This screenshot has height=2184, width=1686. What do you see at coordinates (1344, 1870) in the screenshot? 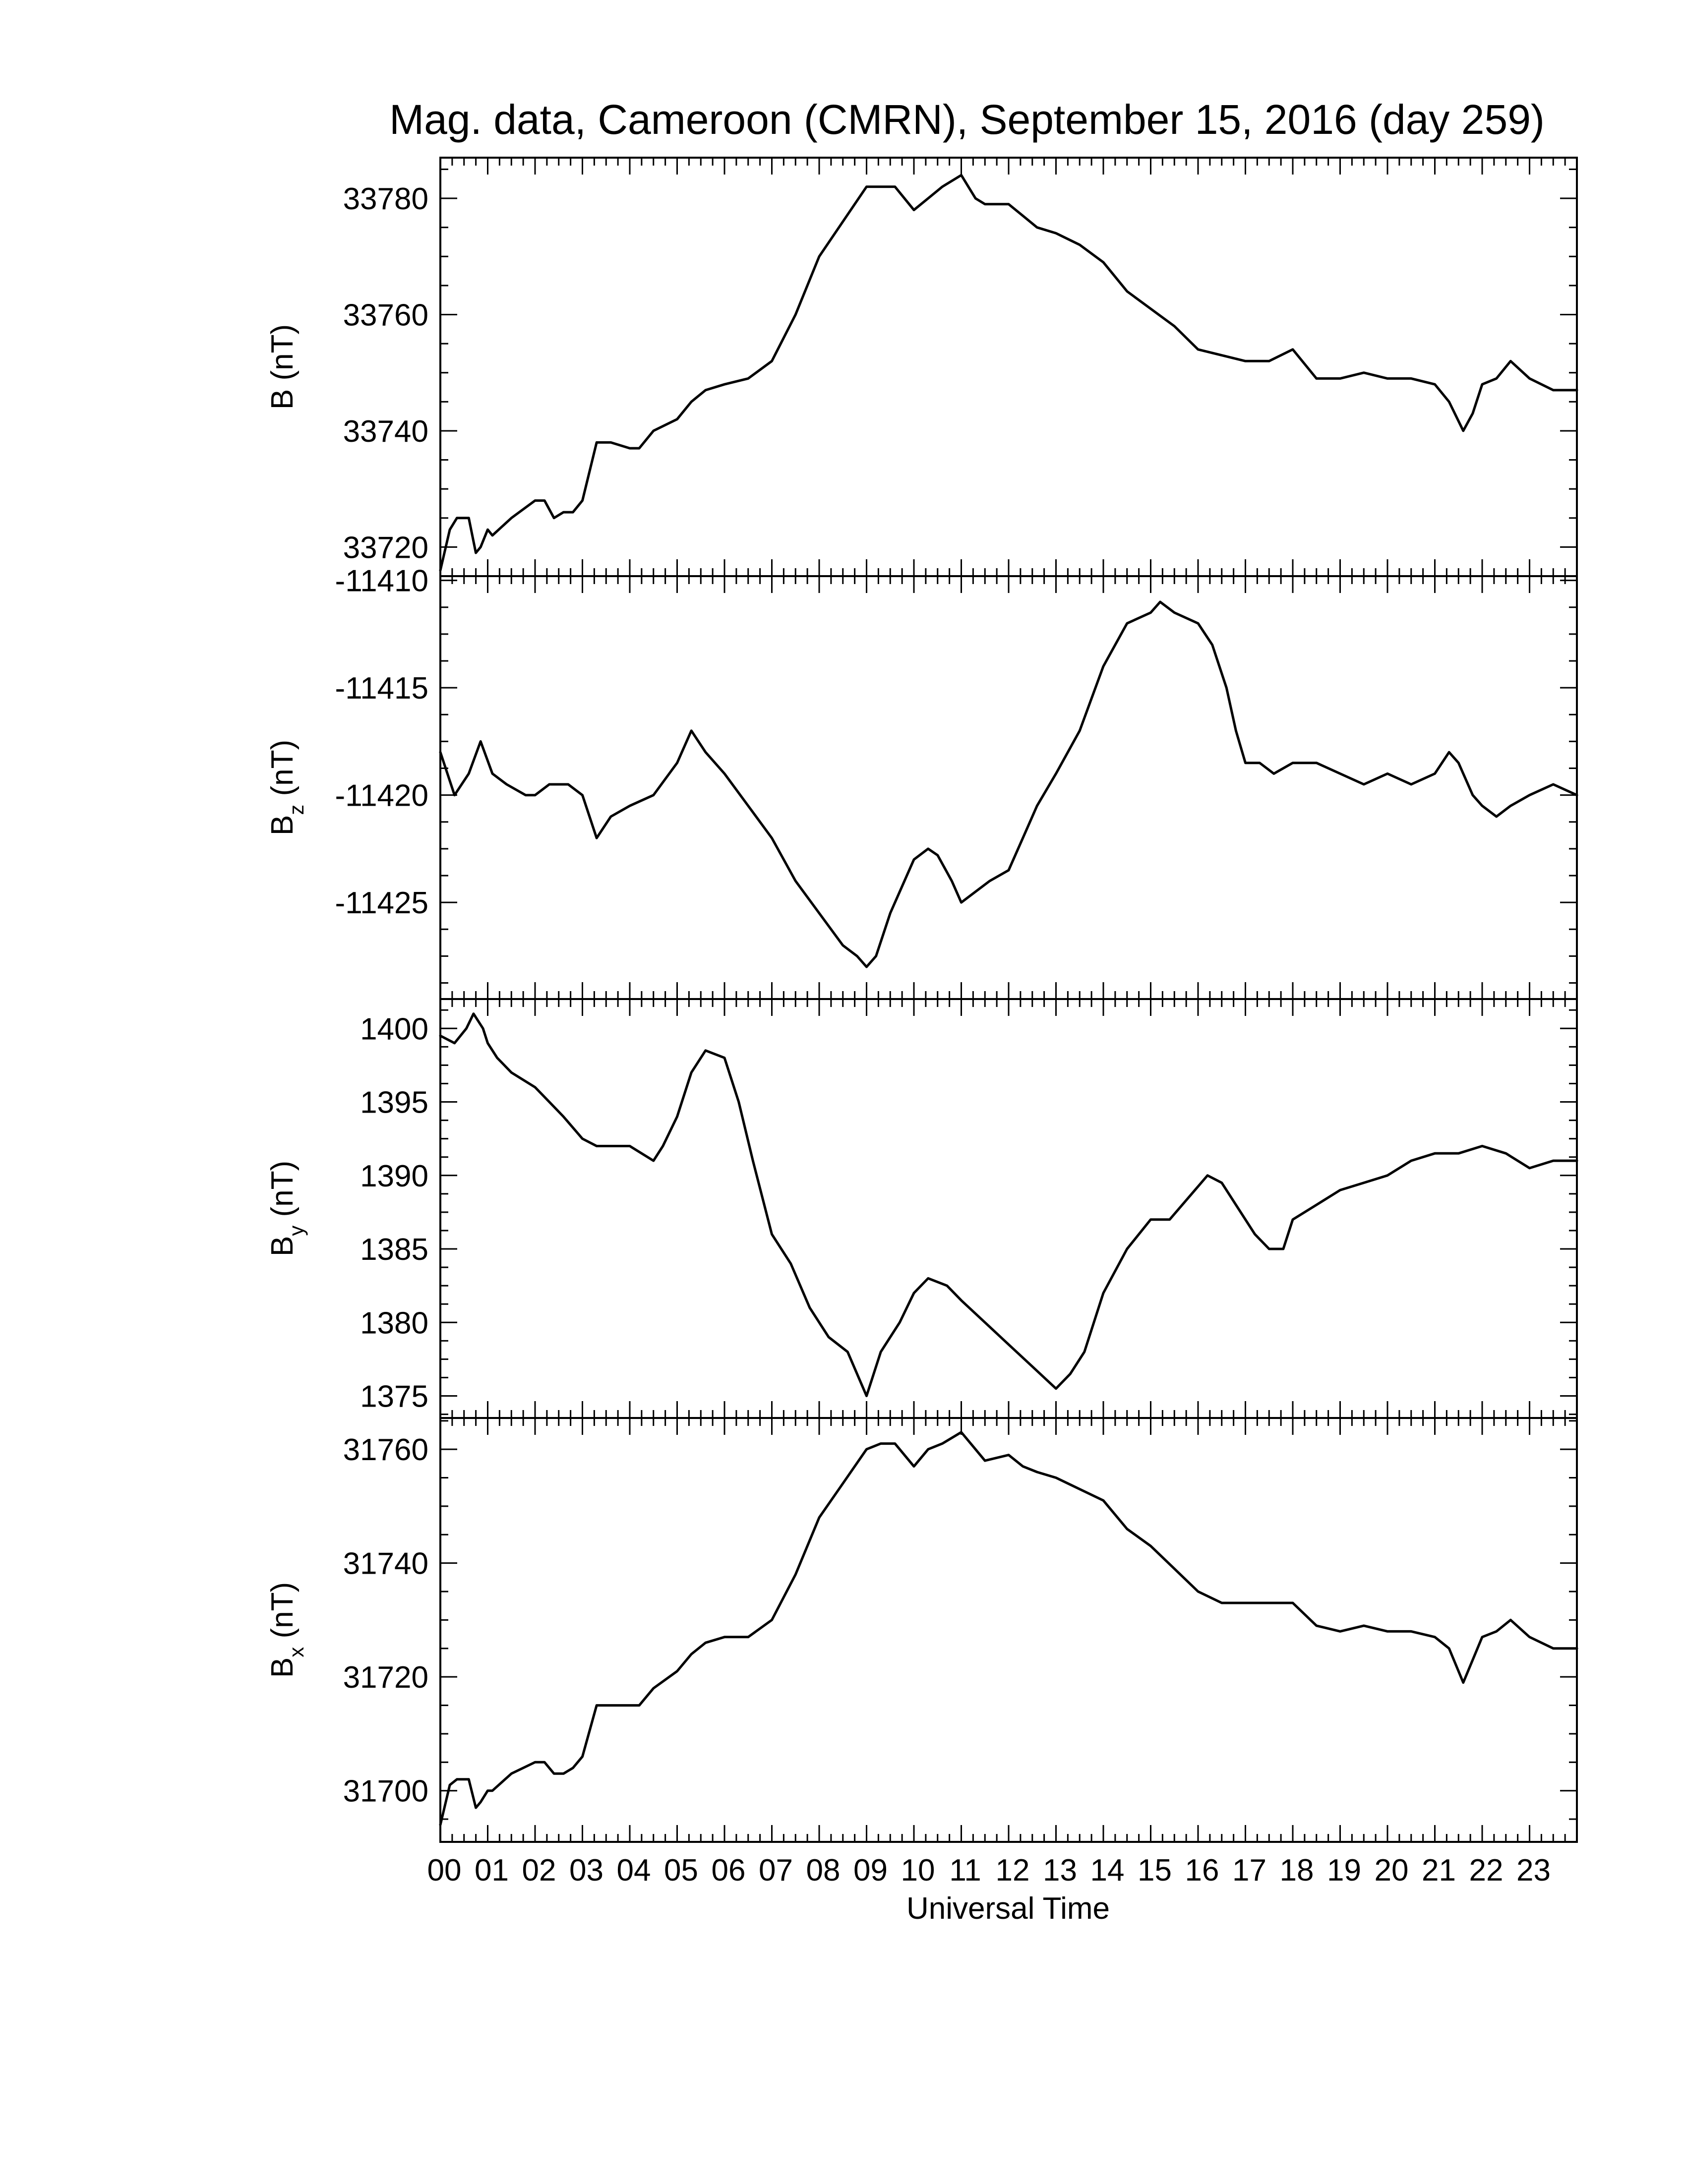
I see `x-tick-label: 19` at bounding box center [1344, 1870].